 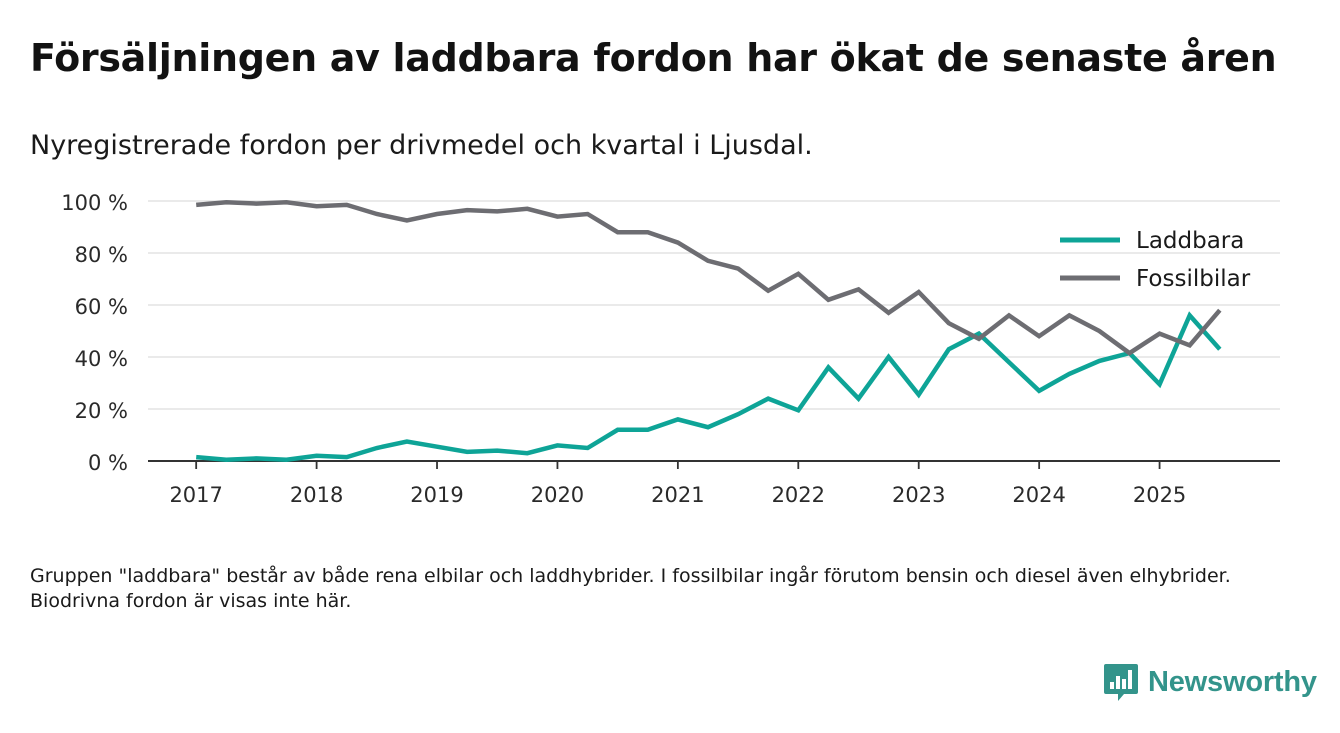 What do you see at coordinates (557, 495) in the screenshot?
I see `x-tick-label: 2020` at bounding box center [557, 495].